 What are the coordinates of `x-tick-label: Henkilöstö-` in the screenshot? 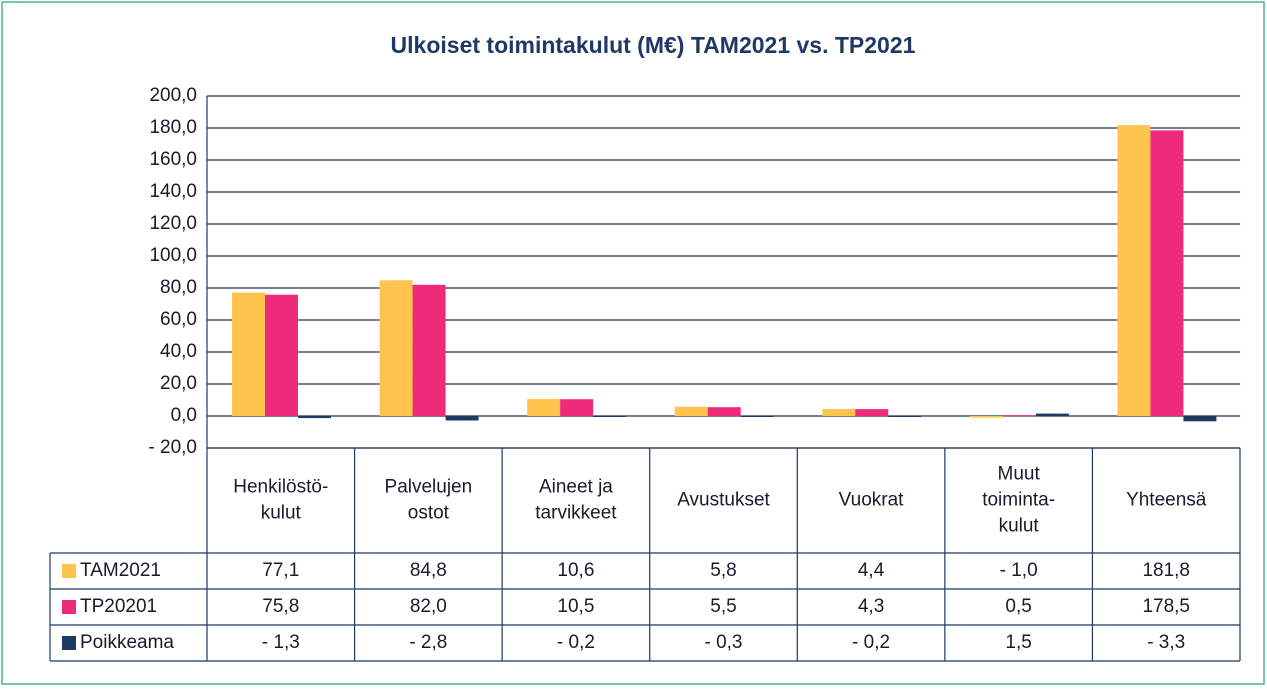 It's located at (280, 487).